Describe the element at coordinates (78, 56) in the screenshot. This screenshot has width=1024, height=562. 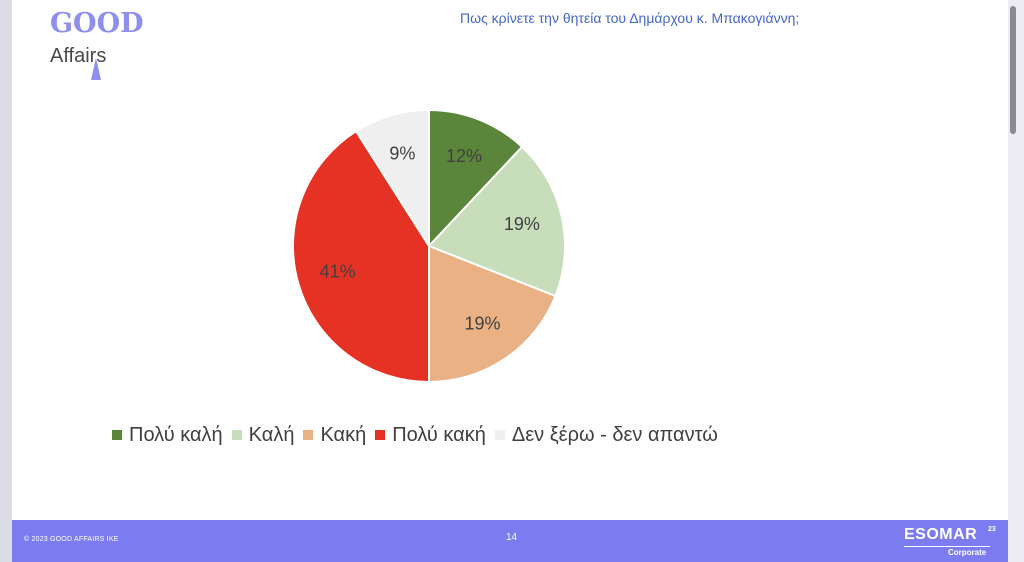
I see `logo-word-affairs: Affairs` at that location.